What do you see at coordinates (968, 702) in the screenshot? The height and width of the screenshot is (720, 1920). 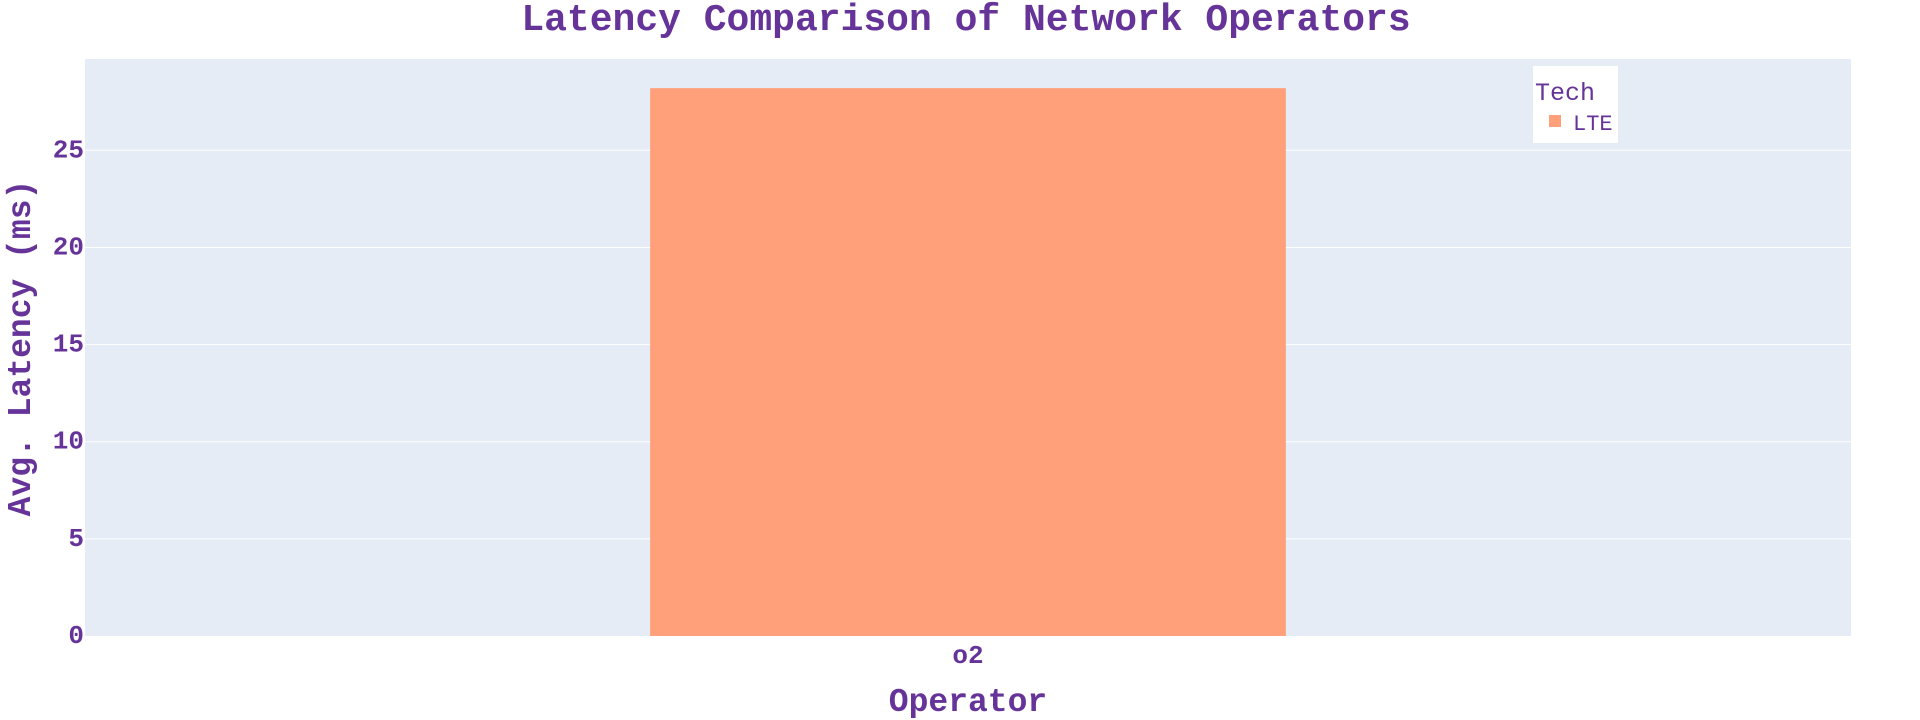 I see `x-axis-title: Operator` at bounding box center [968, 702].